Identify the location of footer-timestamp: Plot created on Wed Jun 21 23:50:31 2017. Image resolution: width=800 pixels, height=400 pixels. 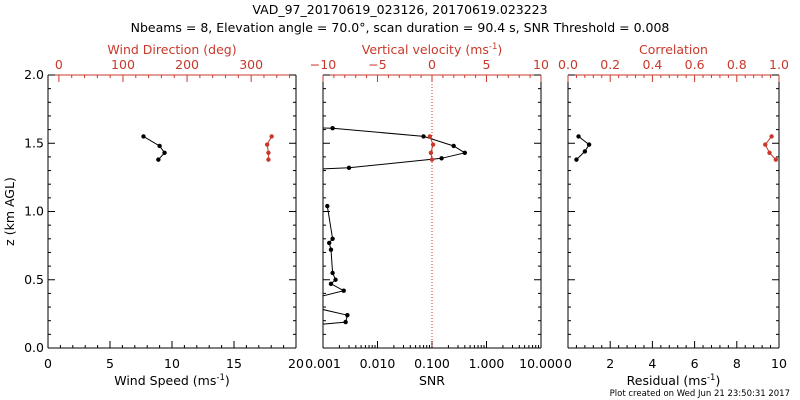
(700, 394).